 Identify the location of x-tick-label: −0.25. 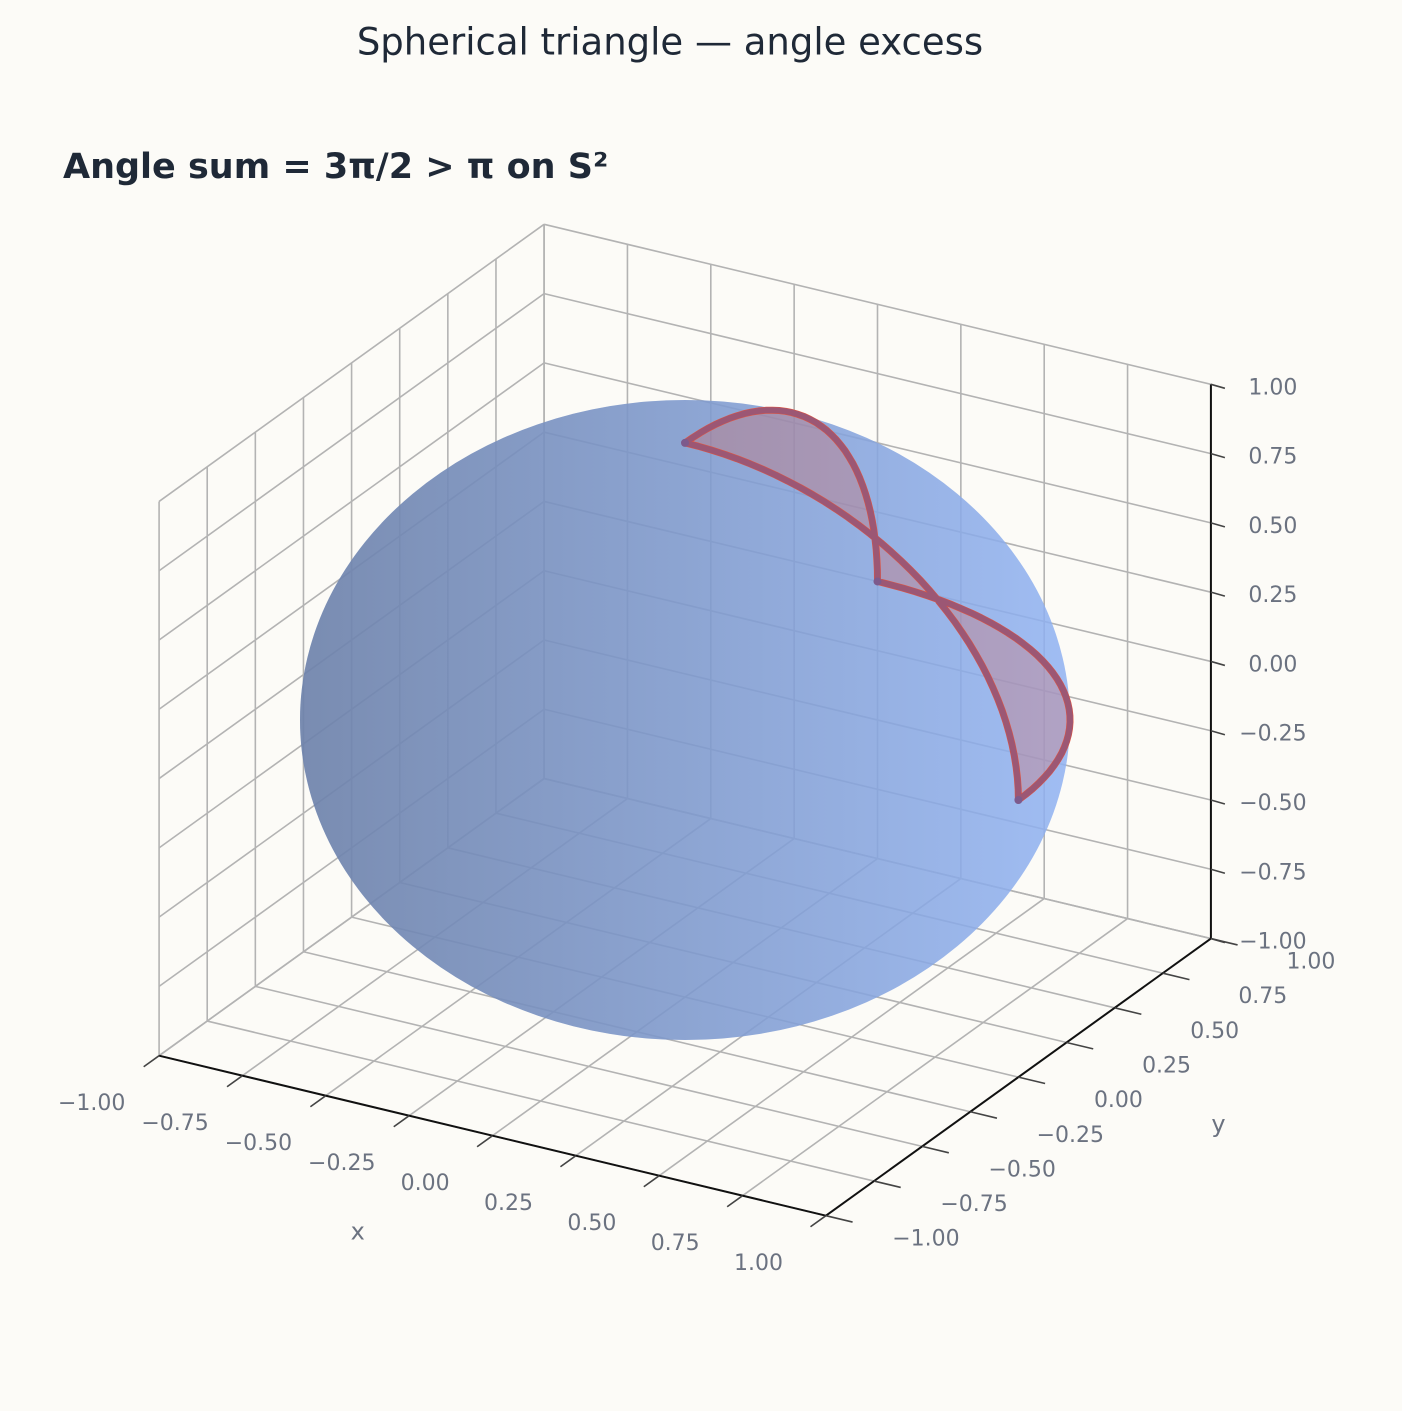
(341, 1163).